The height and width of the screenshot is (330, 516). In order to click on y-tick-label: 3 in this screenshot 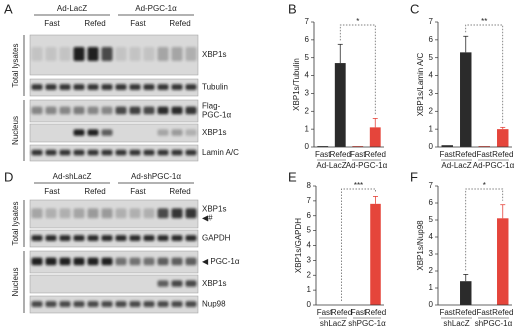, I will do `click(431, 253)`.